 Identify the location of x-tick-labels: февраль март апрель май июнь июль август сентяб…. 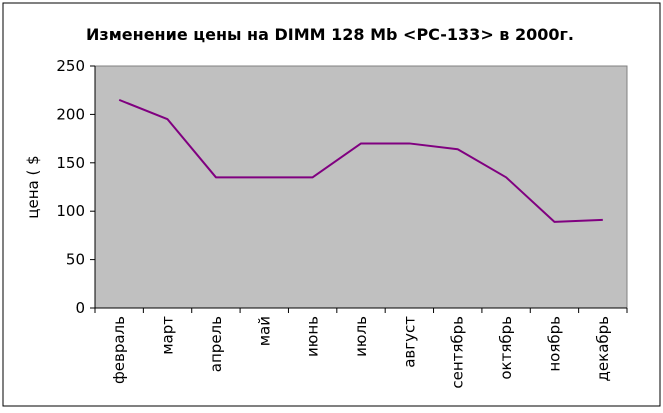
(361, 352).